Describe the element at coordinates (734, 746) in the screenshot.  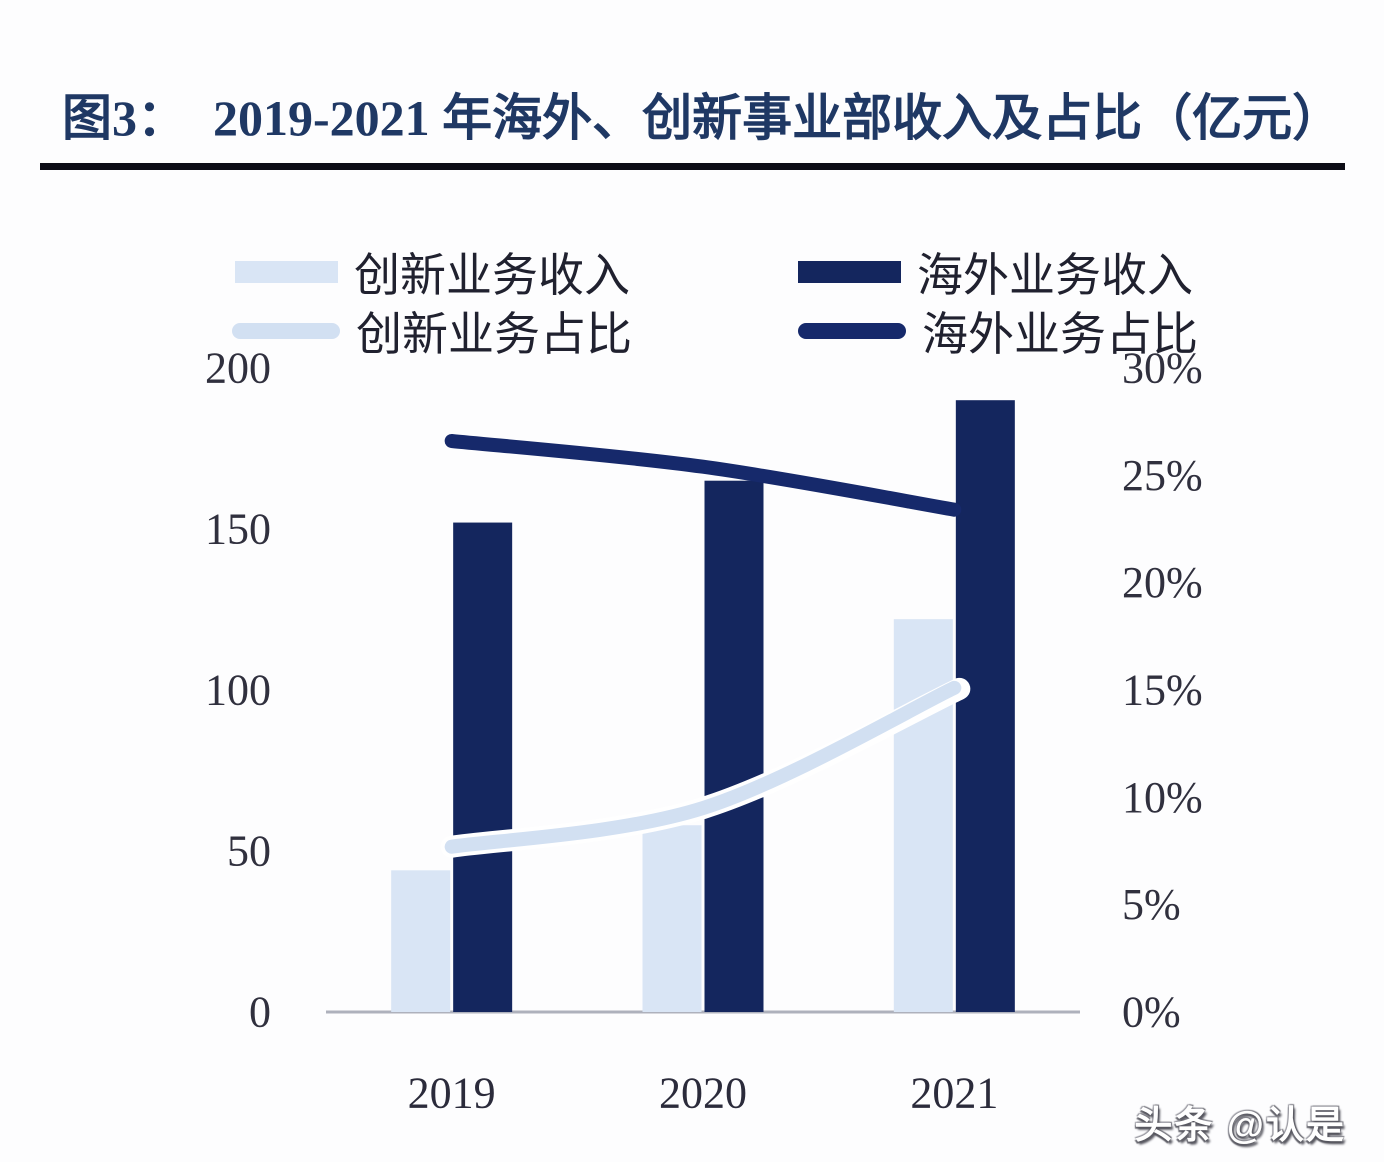
I see `bar-overseas-revenue-2020` at that location.